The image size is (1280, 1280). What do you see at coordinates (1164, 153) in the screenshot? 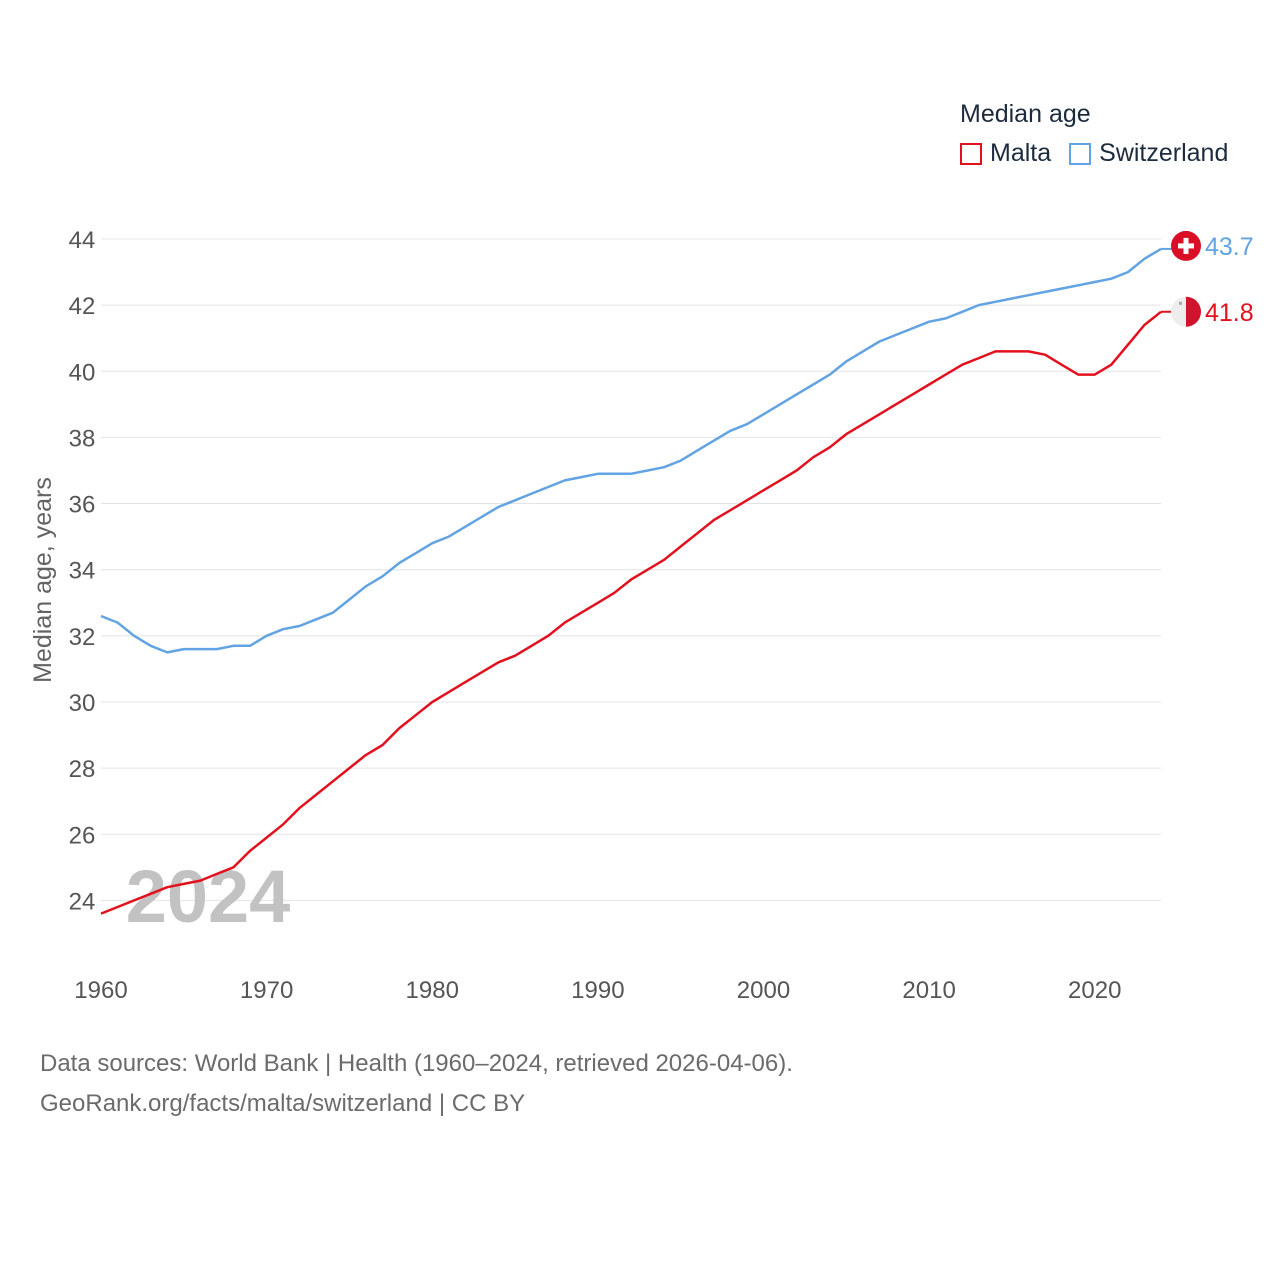
I see `legend-label-switzerland: Switzerland` at bounding box center [1164, 153].